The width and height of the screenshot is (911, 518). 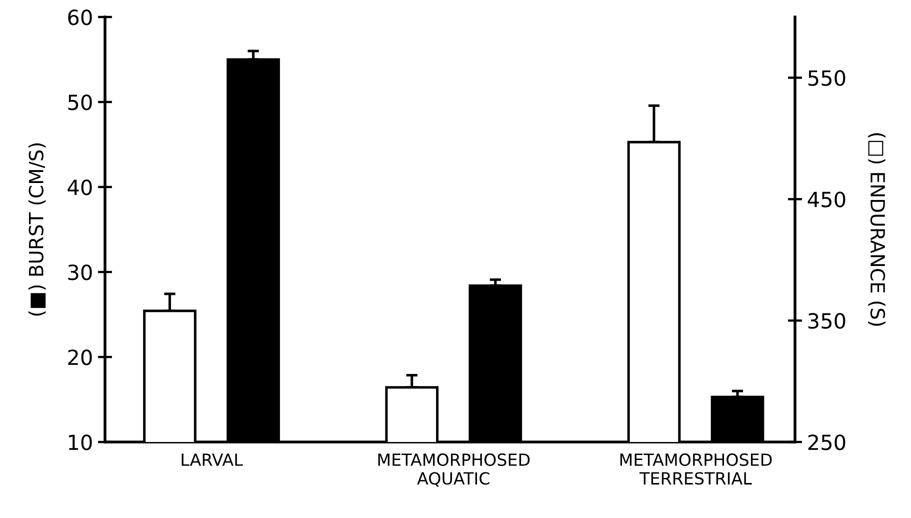 I want to click on y2-tick-label: 450, so click(x=827, y=200).